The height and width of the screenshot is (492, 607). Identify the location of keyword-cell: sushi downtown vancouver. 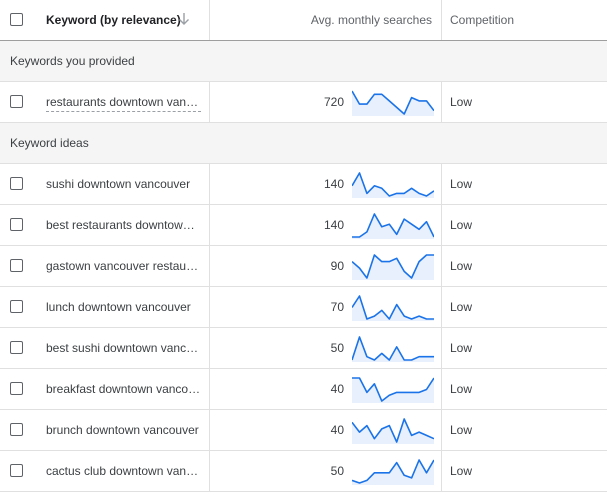
(123, 184).